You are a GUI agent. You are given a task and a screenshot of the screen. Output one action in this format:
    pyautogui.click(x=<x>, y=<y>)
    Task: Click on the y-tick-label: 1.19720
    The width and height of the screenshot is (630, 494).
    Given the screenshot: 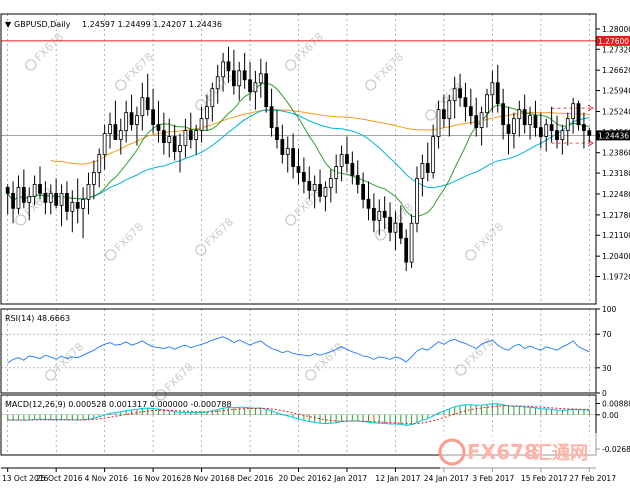 What is the action you would take?
    pyautogui.click(x=616, y=276)
    